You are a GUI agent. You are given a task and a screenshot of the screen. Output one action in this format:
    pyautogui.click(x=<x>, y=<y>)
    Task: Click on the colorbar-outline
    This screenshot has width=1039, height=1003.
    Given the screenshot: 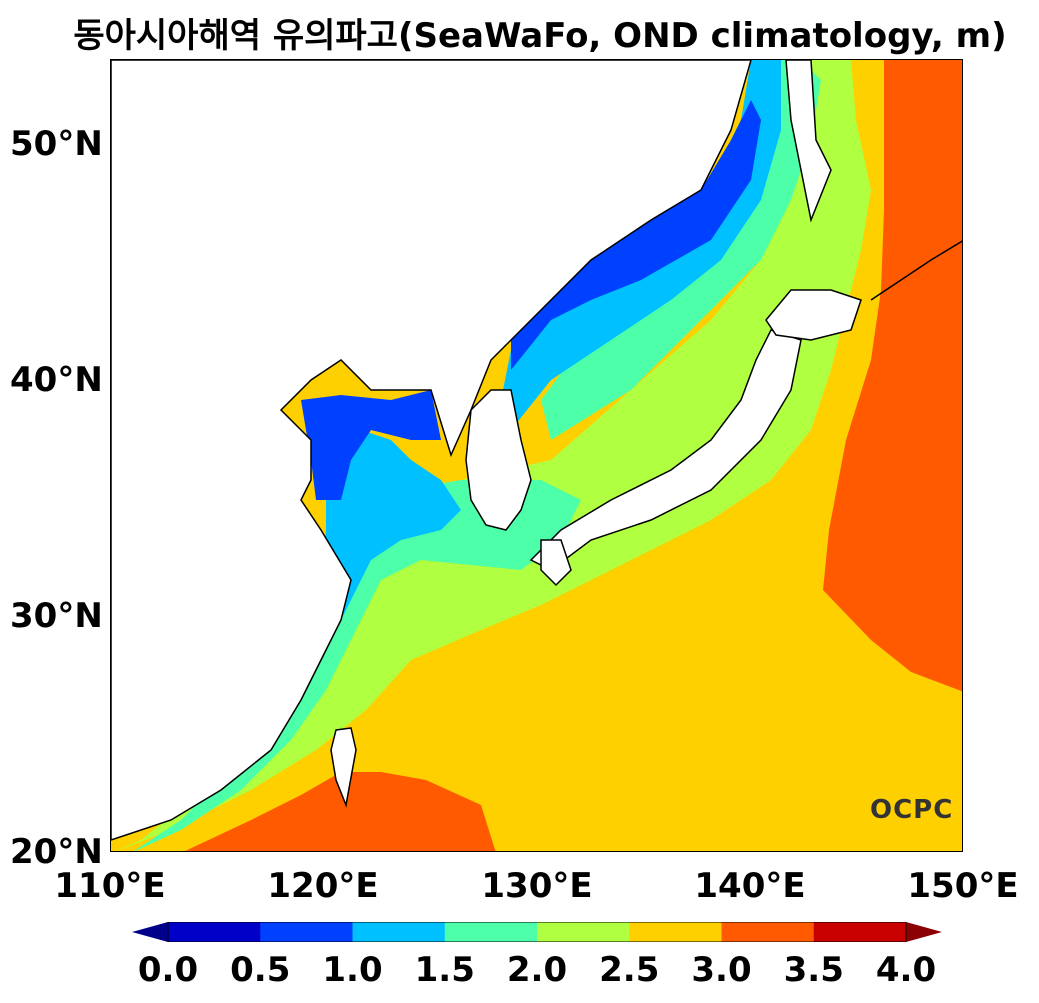 What is the action you would take?
    pyautogui.click(x=537, y=932)
    